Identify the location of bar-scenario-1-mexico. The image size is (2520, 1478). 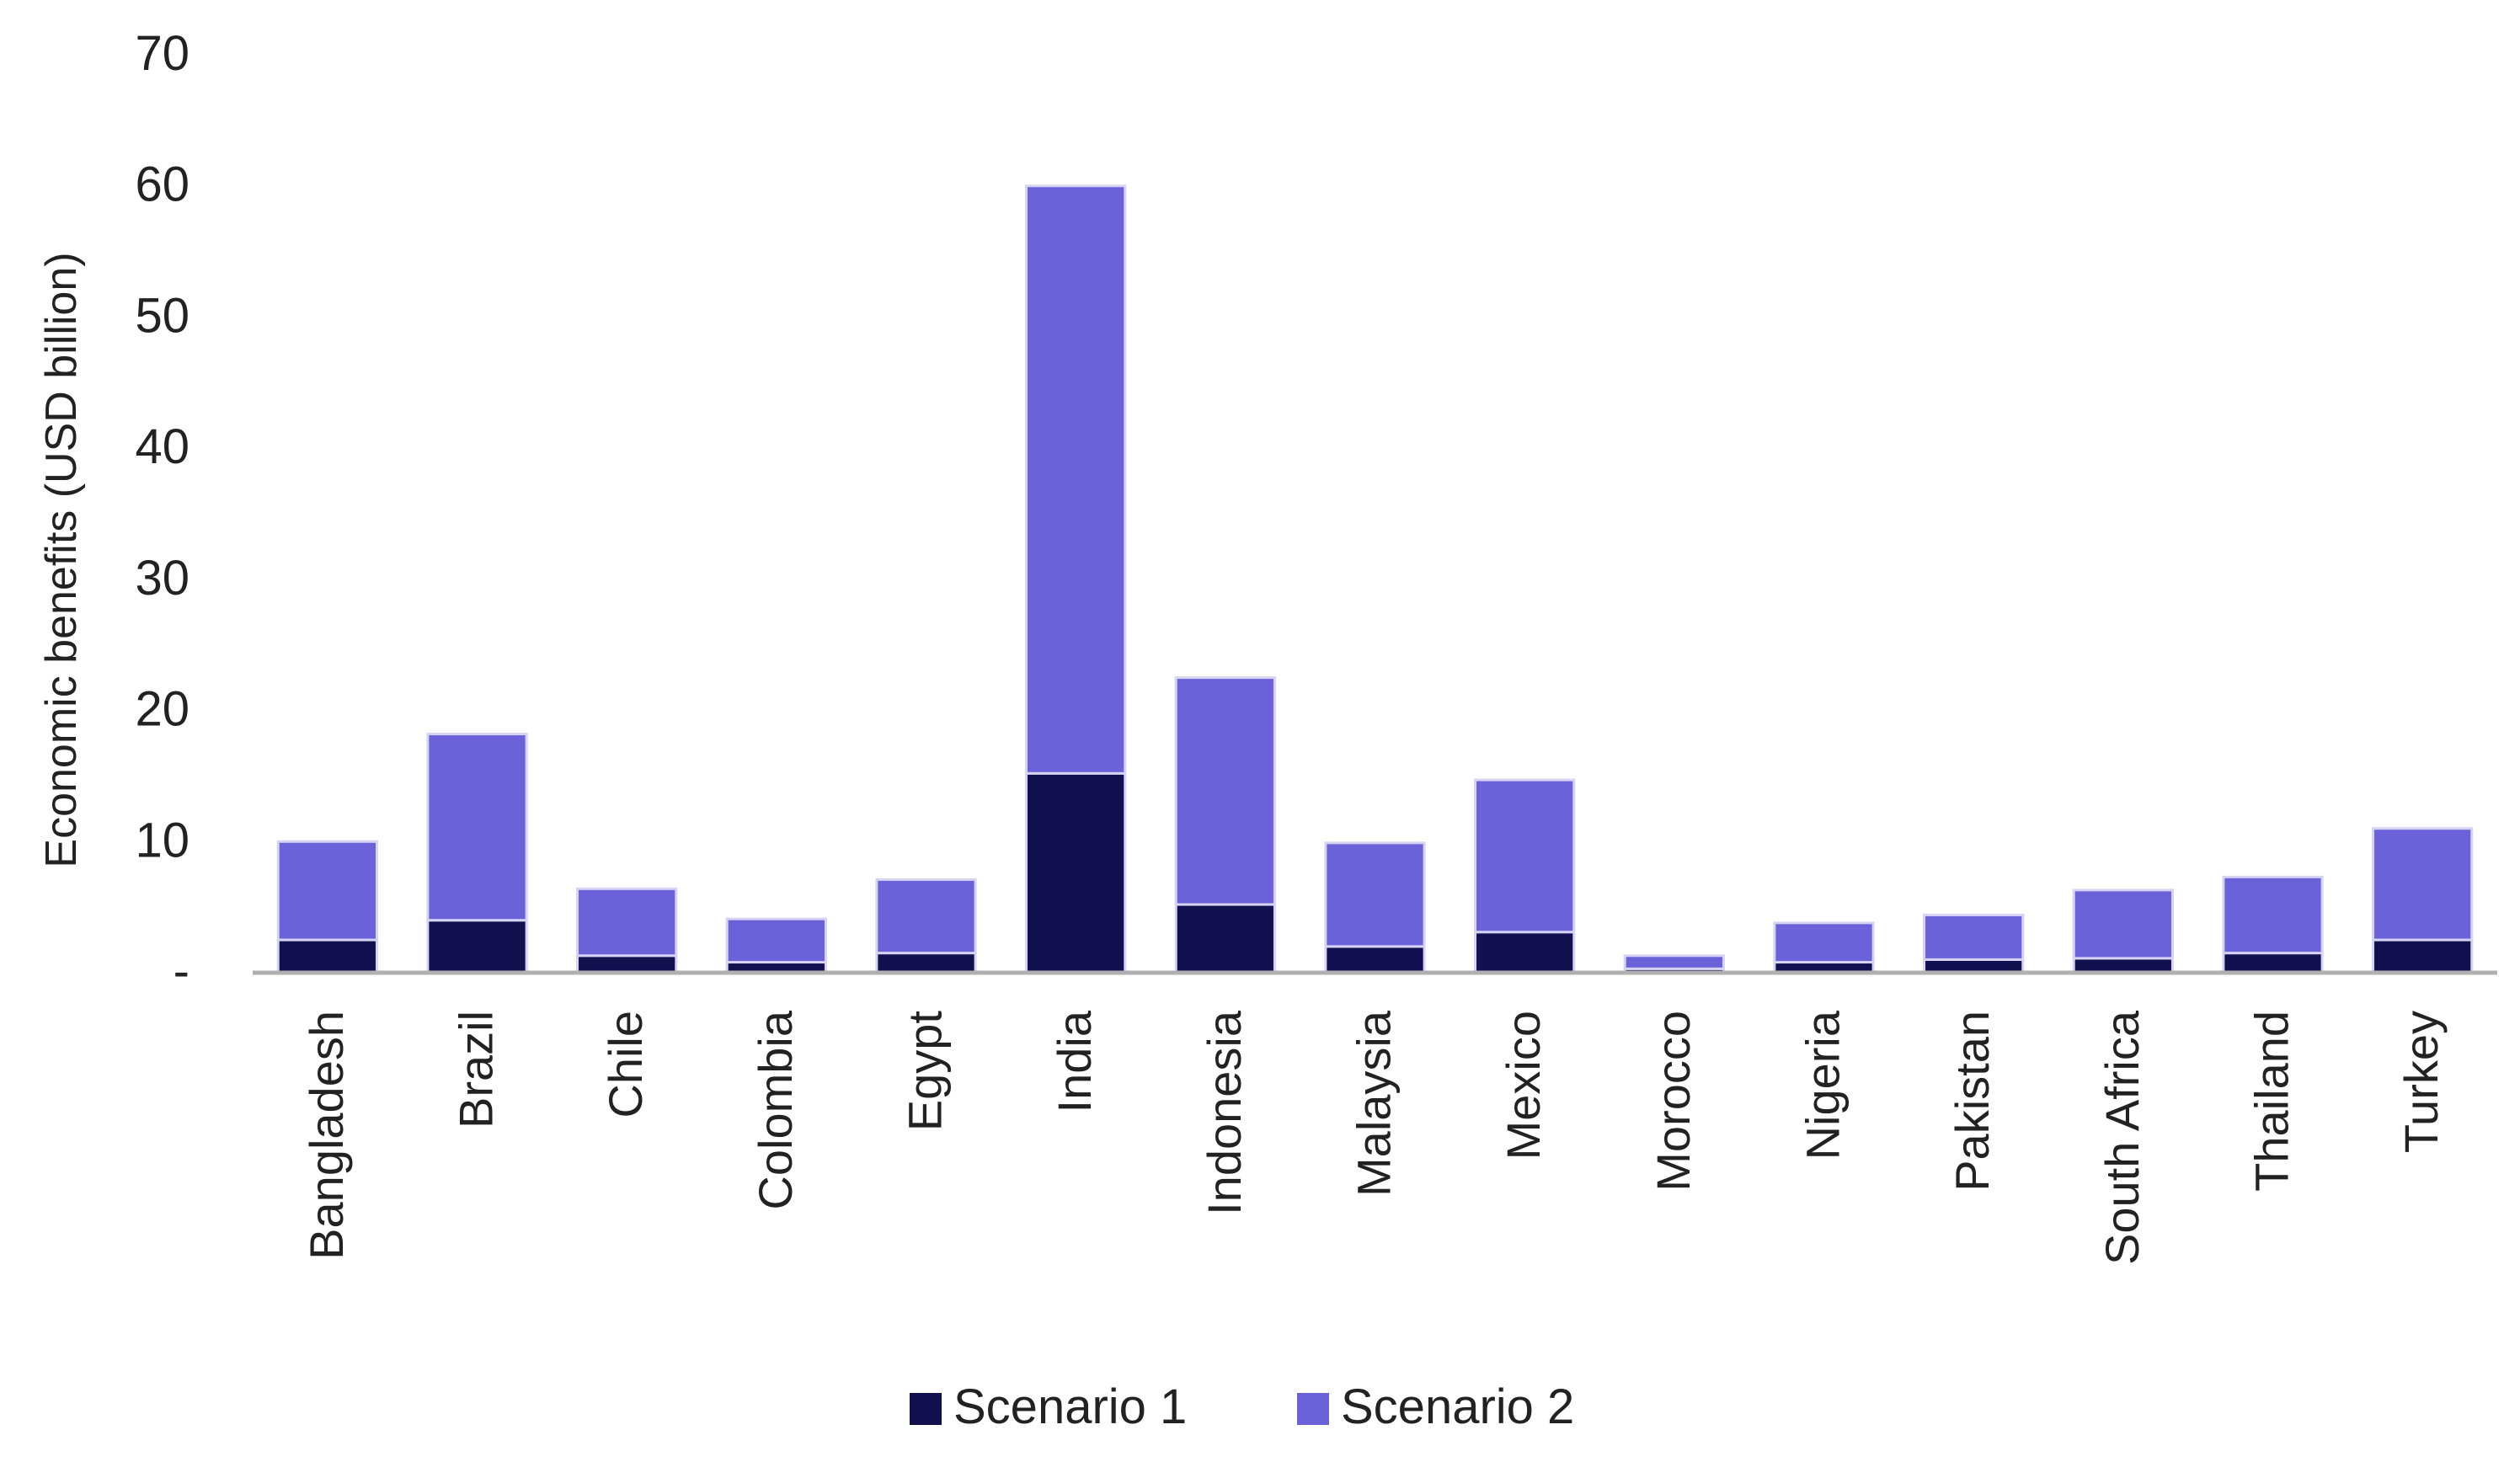
(1525, 952).